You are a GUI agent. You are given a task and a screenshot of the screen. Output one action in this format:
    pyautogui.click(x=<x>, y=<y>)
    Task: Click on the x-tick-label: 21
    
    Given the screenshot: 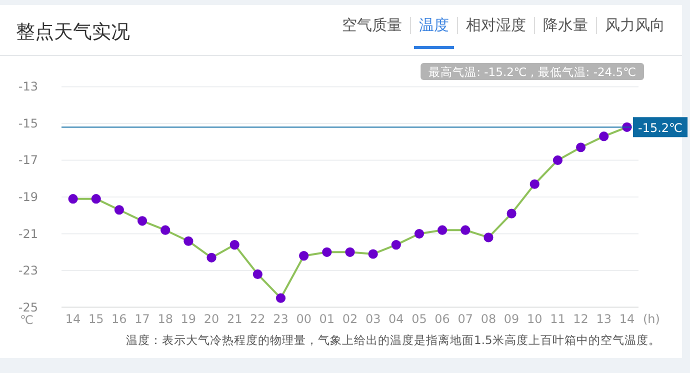 What is the action you would take?
    pyautogui.click(x=234, y=319)
    